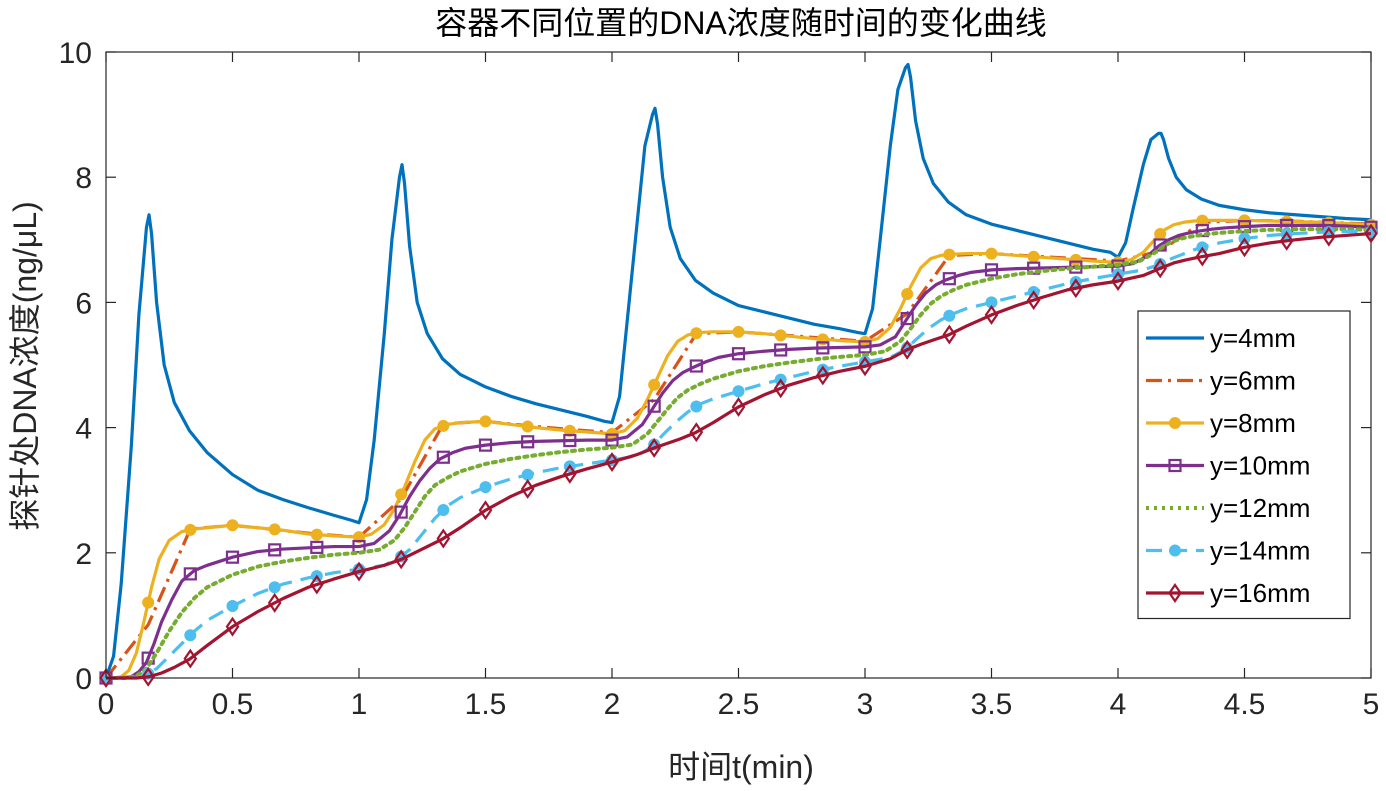 Image resolution: width=1386 pixels, height=791 pixels. I want to click on y-tick-label: 8, so click(83, 178).